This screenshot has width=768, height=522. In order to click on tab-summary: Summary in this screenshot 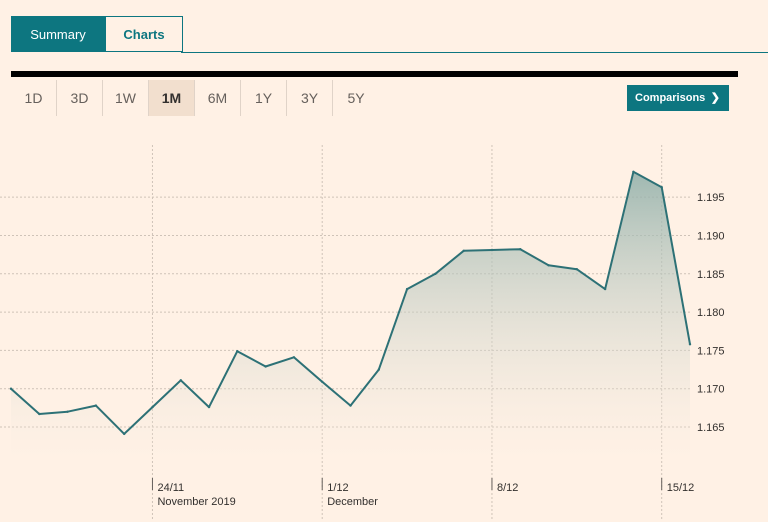, I will do `click(58, 34)`.